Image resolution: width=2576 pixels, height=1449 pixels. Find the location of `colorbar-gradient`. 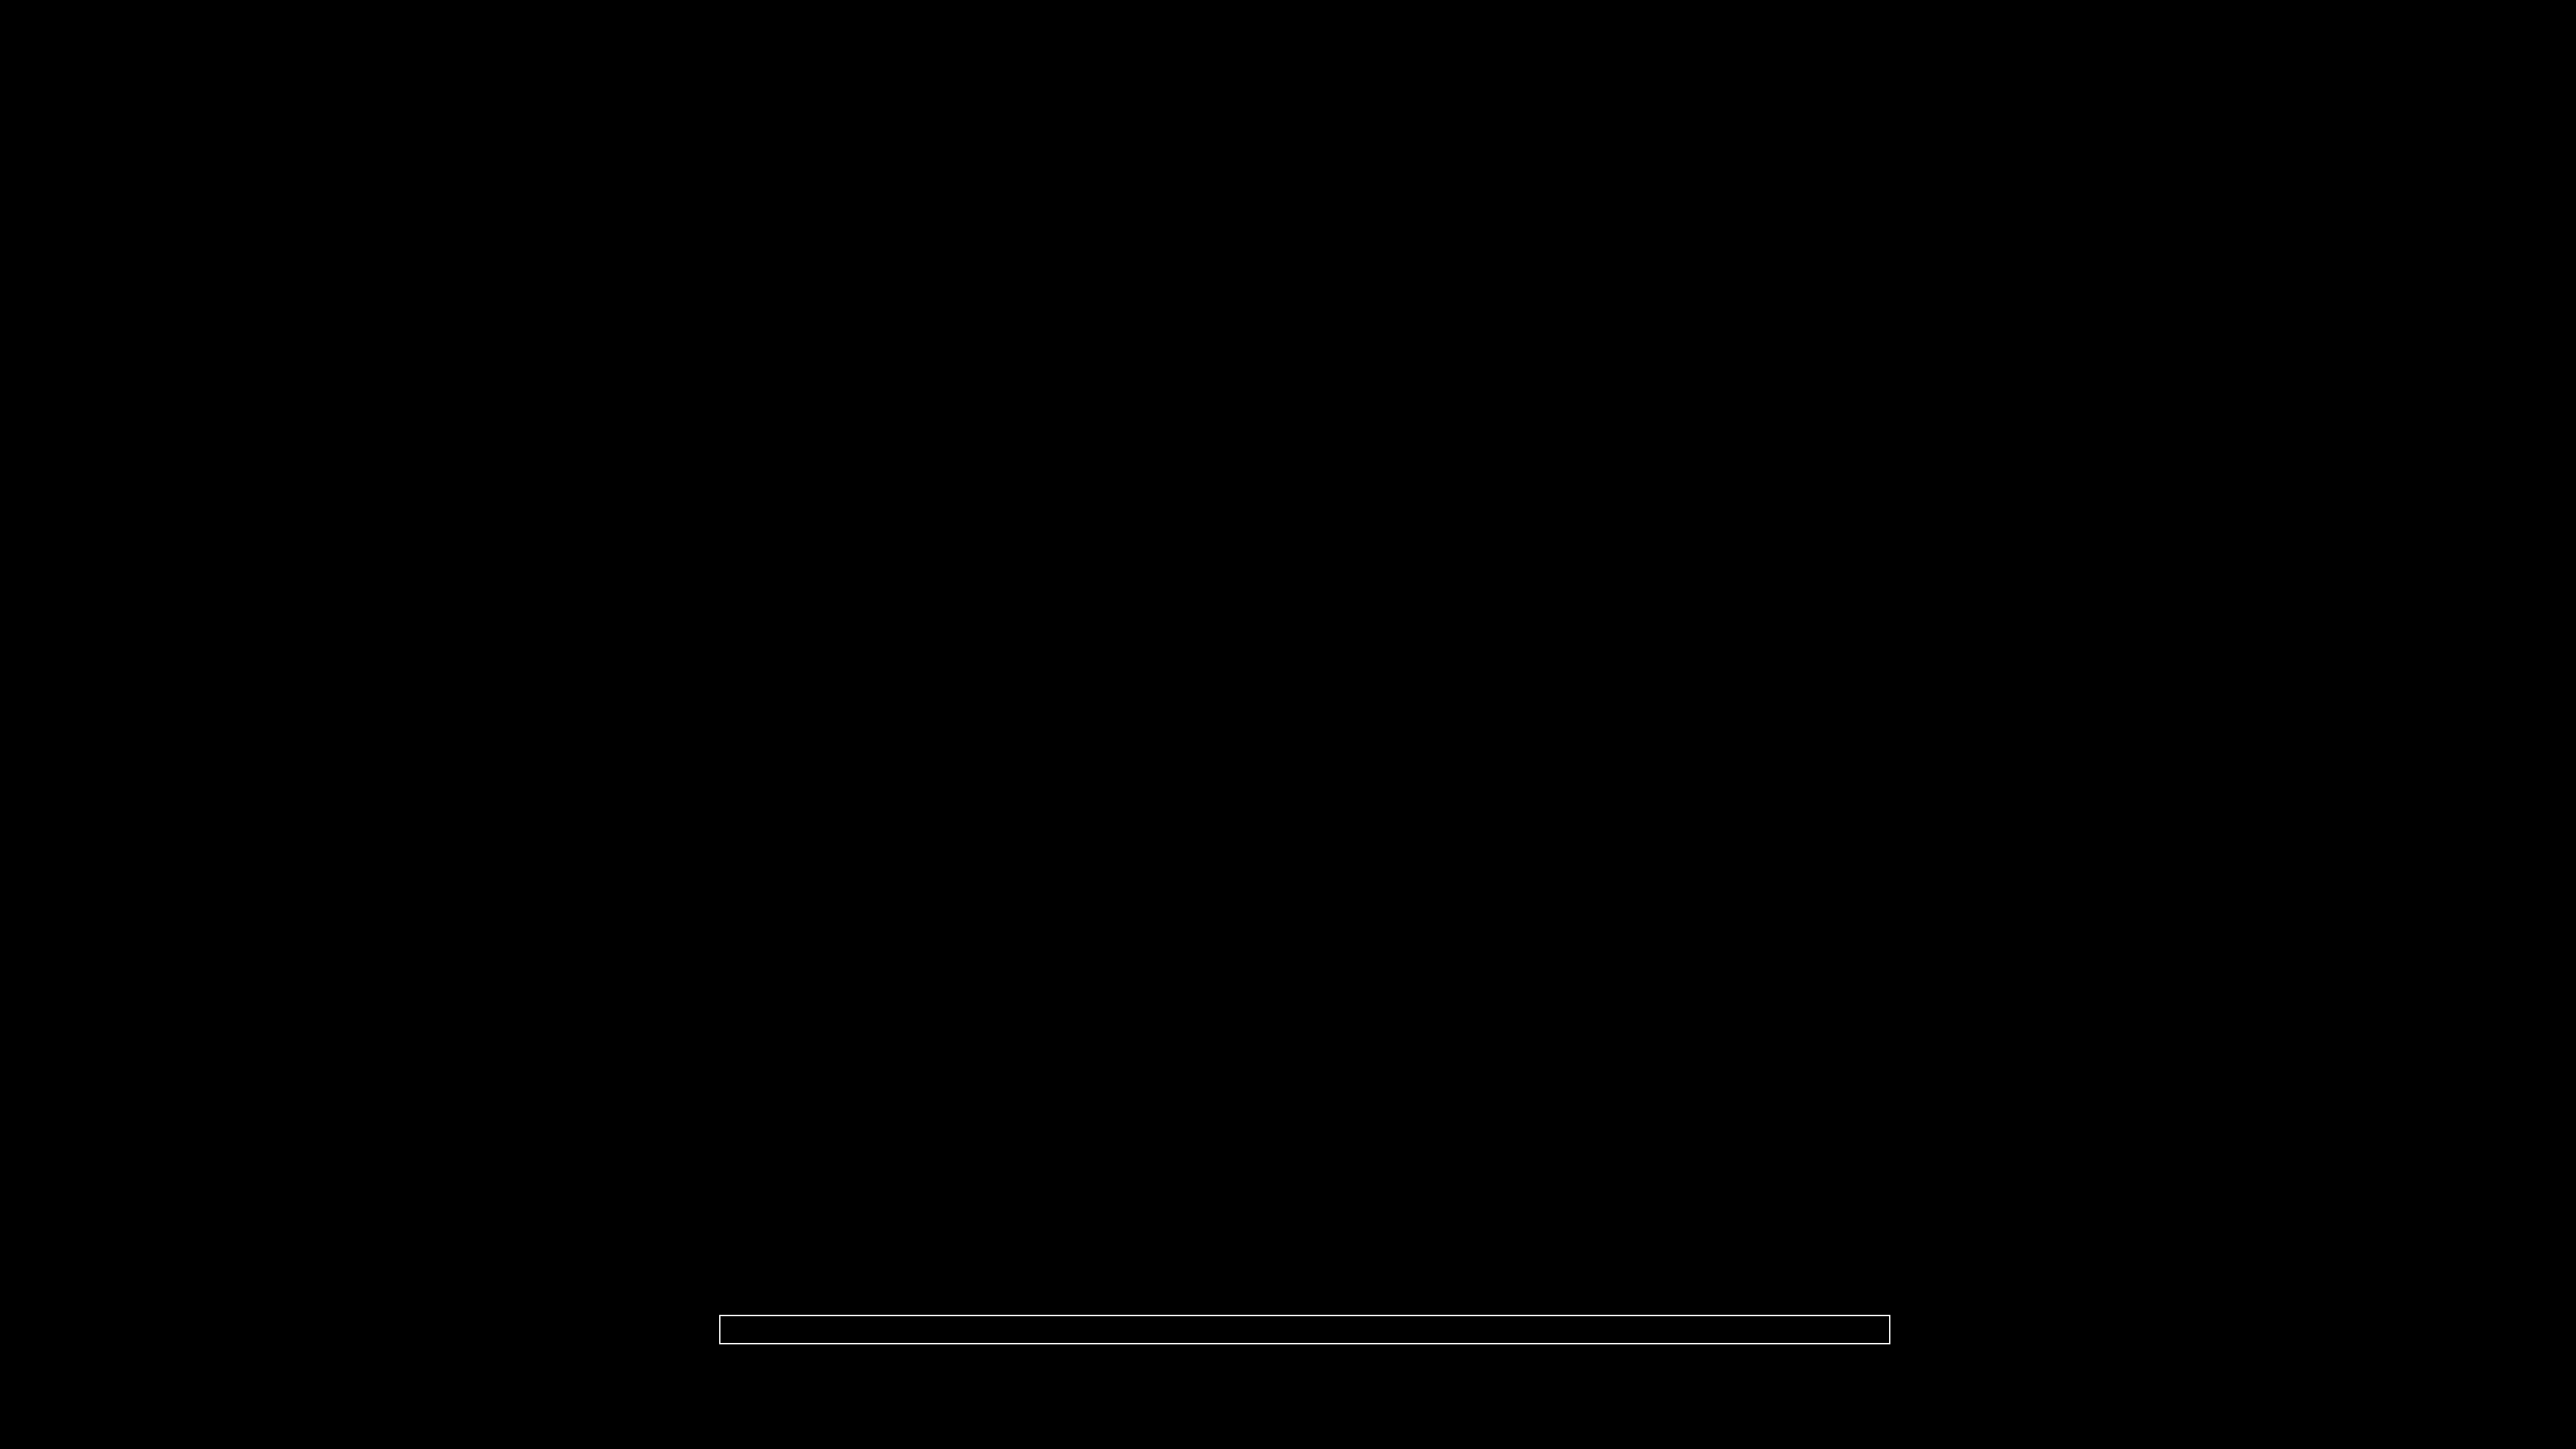

colorbar-gradient is located at coordinates (1304, 1329).